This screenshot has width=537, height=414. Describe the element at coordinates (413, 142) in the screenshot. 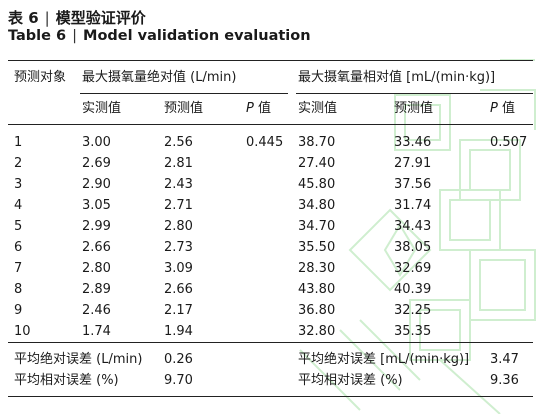

I see `rel-predicted-cell: 33.46` at that location.